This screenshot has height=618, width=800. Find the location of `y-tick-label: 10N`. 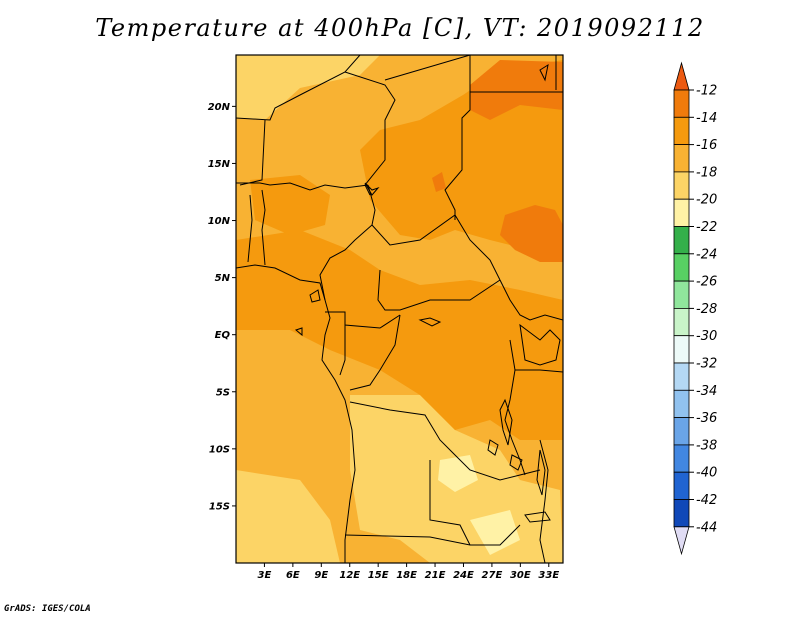

y-tick-label: 10N is located at coordinates (219, 221).